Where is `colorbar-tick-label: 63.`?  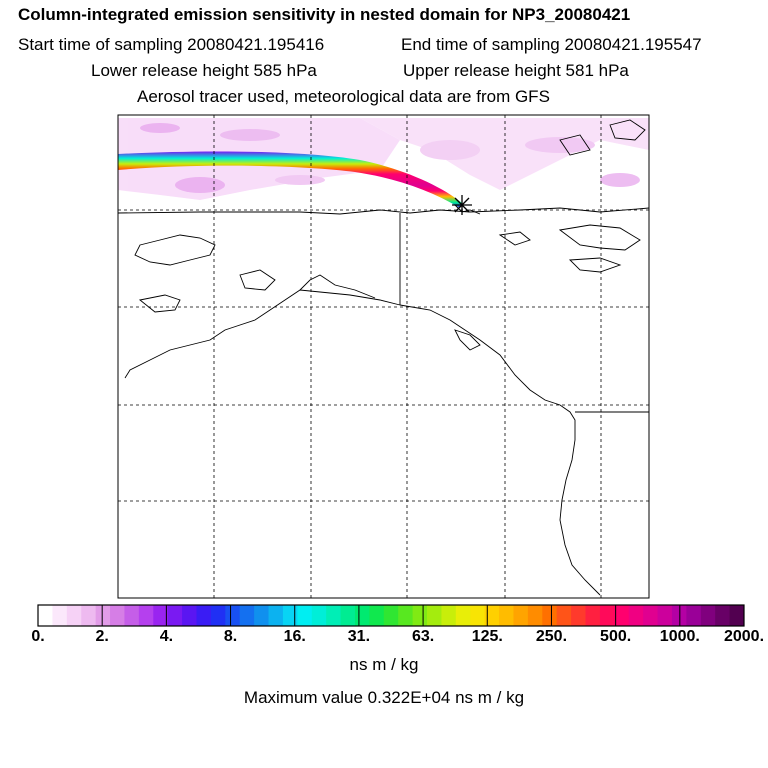
colorbar-tick-label: 63. is located at coordinates (423, 636).